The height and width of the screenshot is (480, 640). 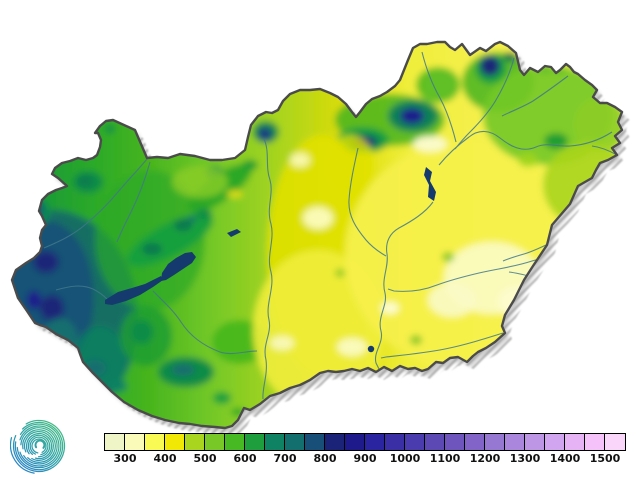 I want to click on reservoir-dot, so click(x=371, y=349).